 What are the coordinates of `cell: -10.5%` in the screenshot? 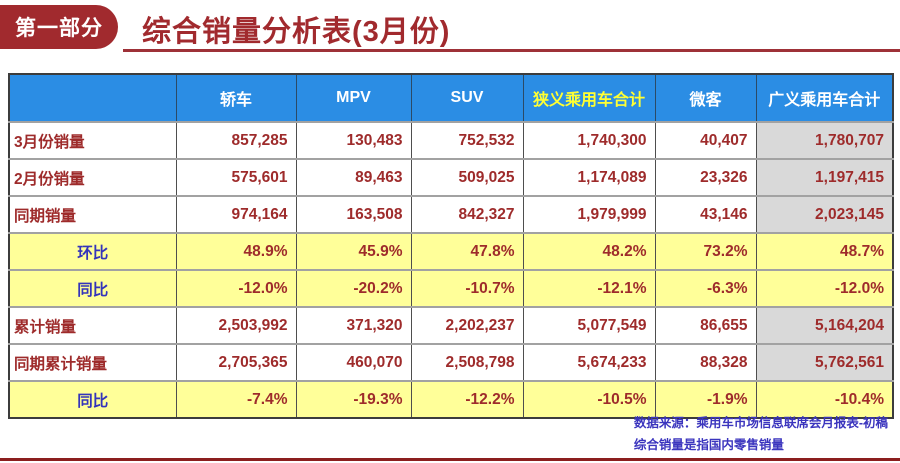 It's located at (589, 399).